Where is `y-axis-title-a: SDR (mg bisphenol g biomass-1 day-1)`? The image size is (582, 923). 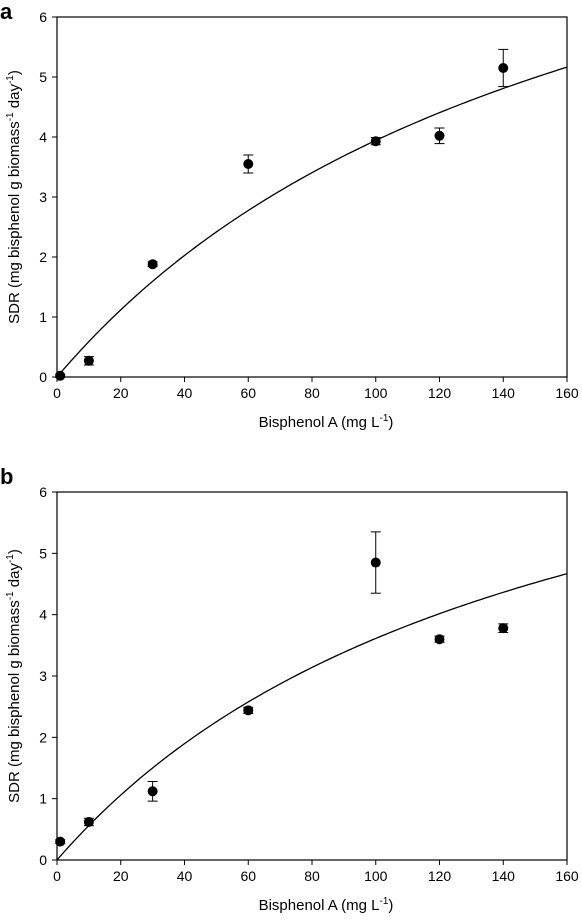
y-axis-title-a: SDR (mg bisphenol g biomass-1 day-1) is located at coordinates (14, 197).